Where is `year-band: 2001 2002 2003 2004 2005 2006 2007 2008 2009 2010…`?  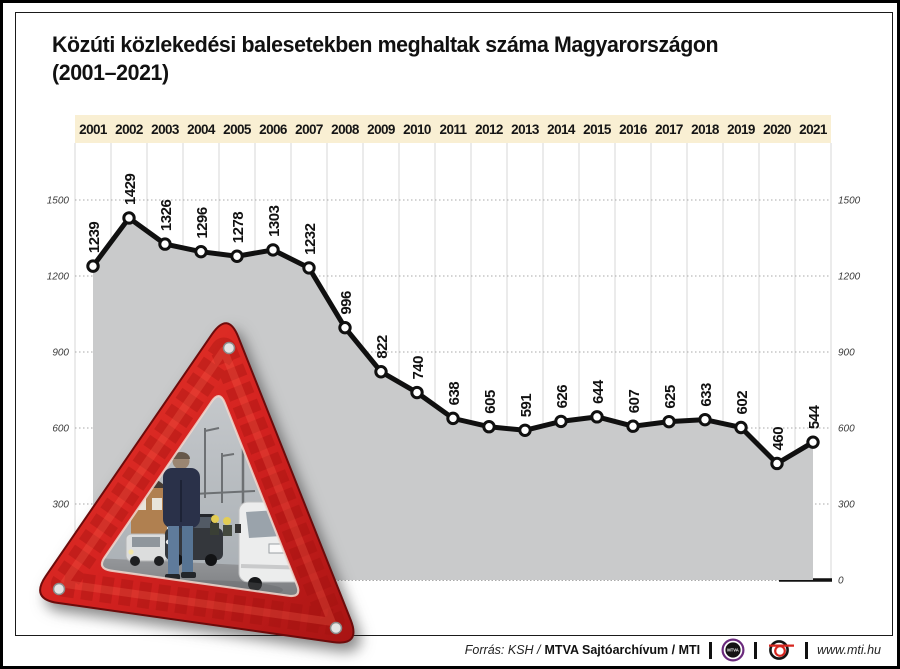
year-band: 2001 2002 2003 2004 2005 2006 2007 2008 2009 2010… is located at coordinates (453, 129).